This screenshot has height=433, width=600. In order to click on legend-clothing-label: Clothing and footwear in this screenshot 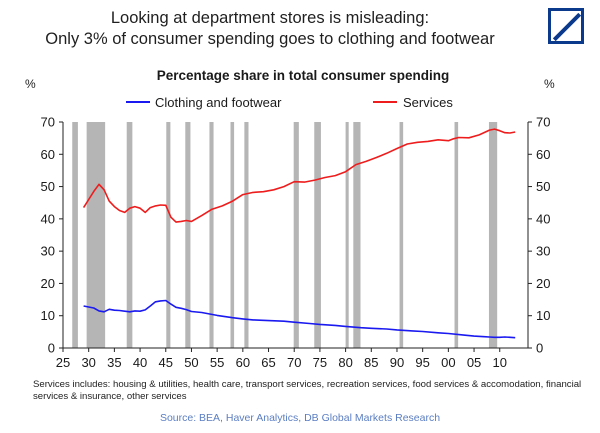, I will do `click(218, 102)`.